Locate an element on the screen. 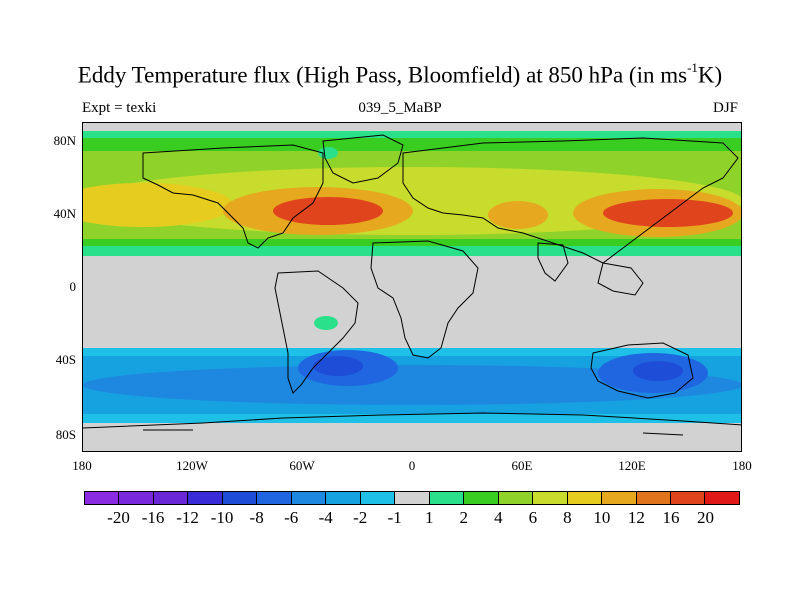  colorbar-label: -12 is located at coordinates (187, 517).